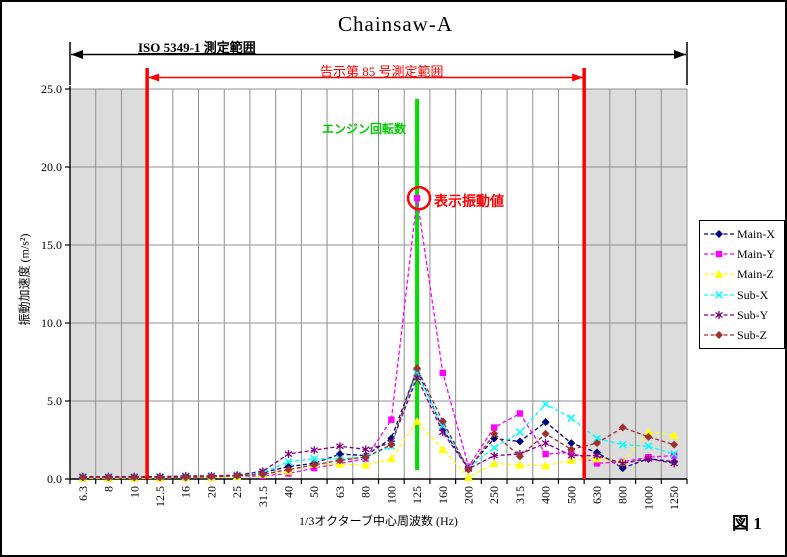 The width and height of the screenshot is (787, 557). I want to click on legend-marker-x, so click(719, 294).